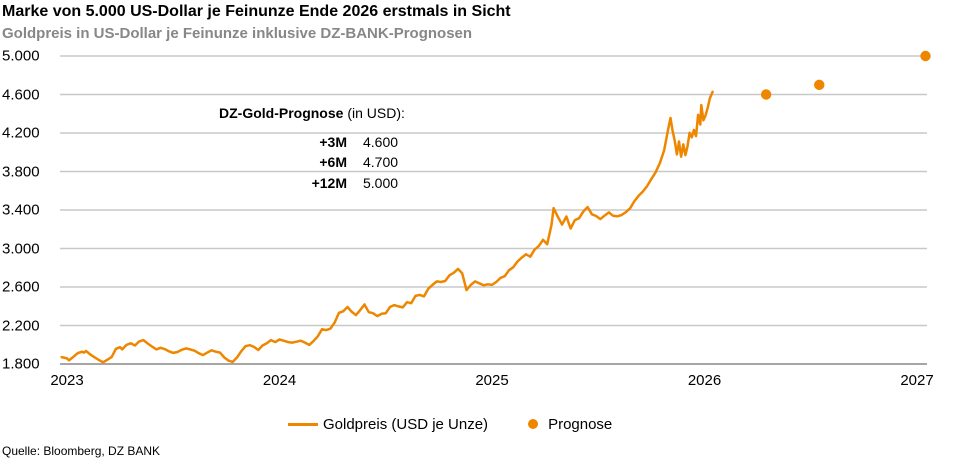  Describe the element at coordinates (704, 380) in the screenshot. I see `x-axis-tick-label: 2026` at that location.